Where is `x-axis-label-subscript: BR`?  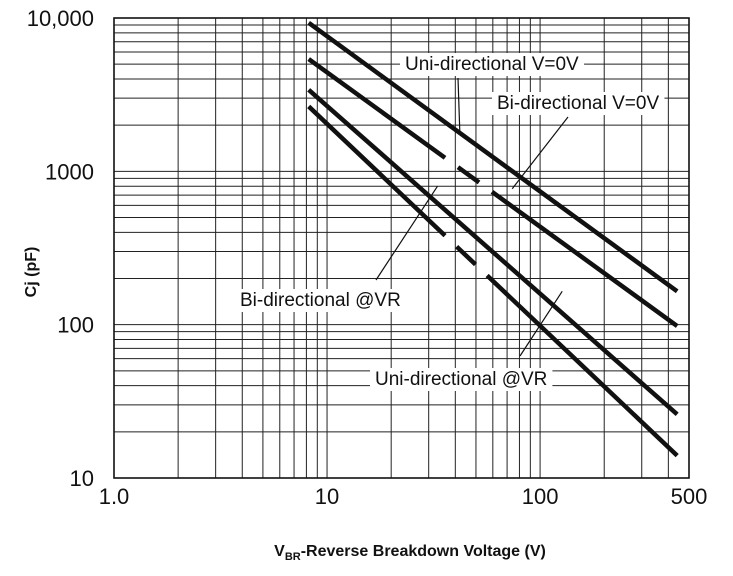 x-axis-label-subscript: BR is located at coordinates (293, 557).